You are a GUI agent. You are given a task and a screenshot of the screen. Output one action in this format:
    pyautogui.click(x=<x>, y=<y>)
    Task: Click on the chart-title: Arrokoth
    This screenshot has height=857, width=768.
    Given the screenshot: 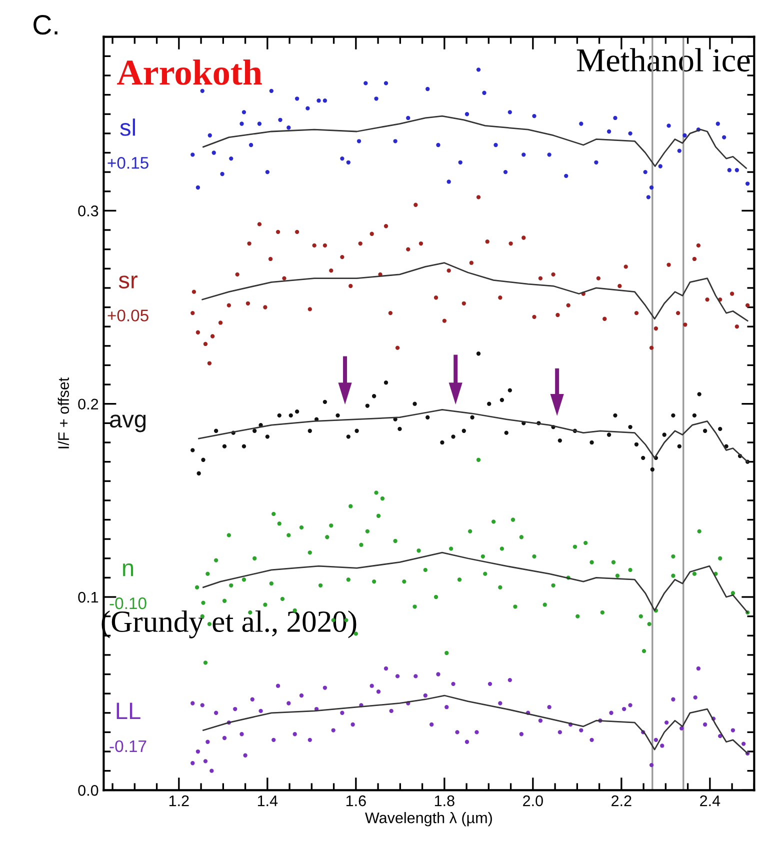 What is the action you would take?
    pyautogui.click(x=189, y=72)
    